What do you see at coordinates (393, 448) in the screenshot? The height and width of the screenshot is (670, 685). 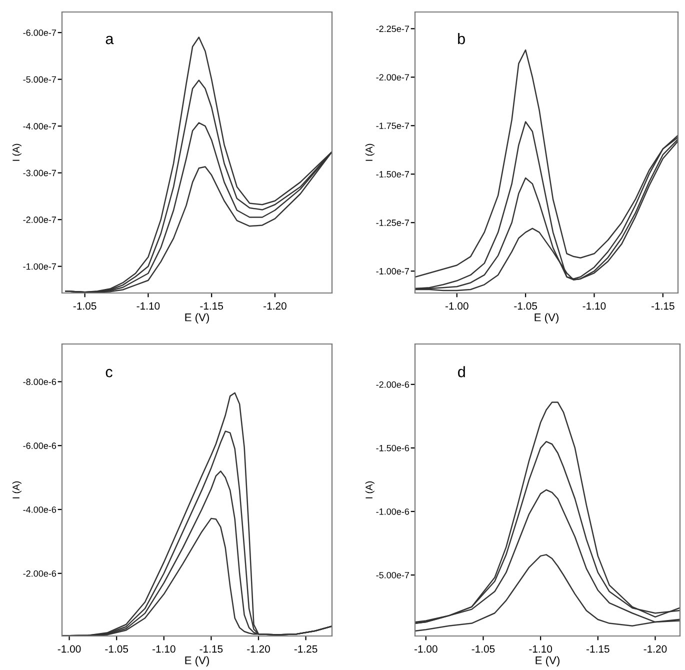 I see `y-tick-label: -1.50e-6` at bounding box center [393, 448].